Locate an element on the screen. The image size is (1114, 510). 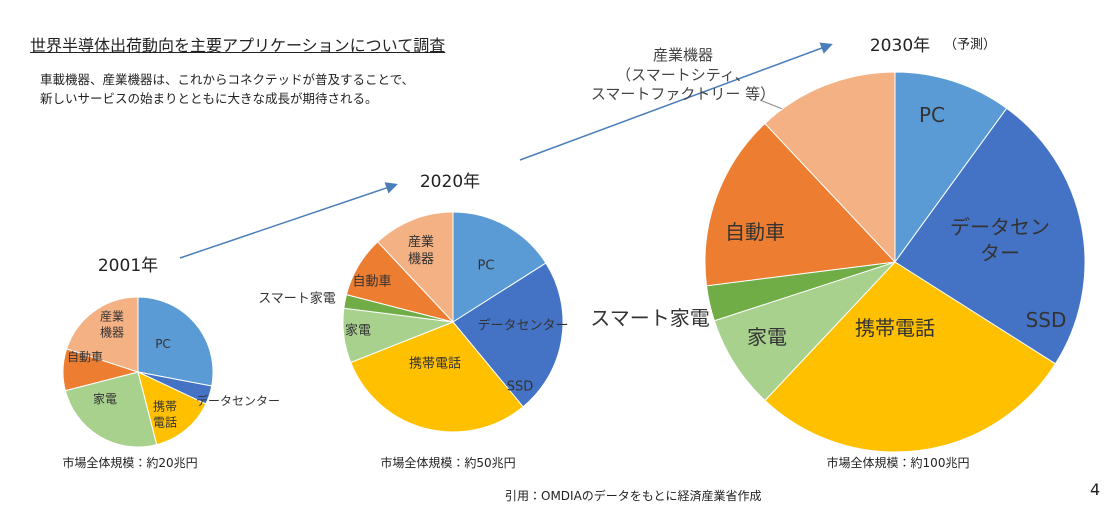
market-size: 市場全体規模：約20兆円 is located at coordinates (130, 463).